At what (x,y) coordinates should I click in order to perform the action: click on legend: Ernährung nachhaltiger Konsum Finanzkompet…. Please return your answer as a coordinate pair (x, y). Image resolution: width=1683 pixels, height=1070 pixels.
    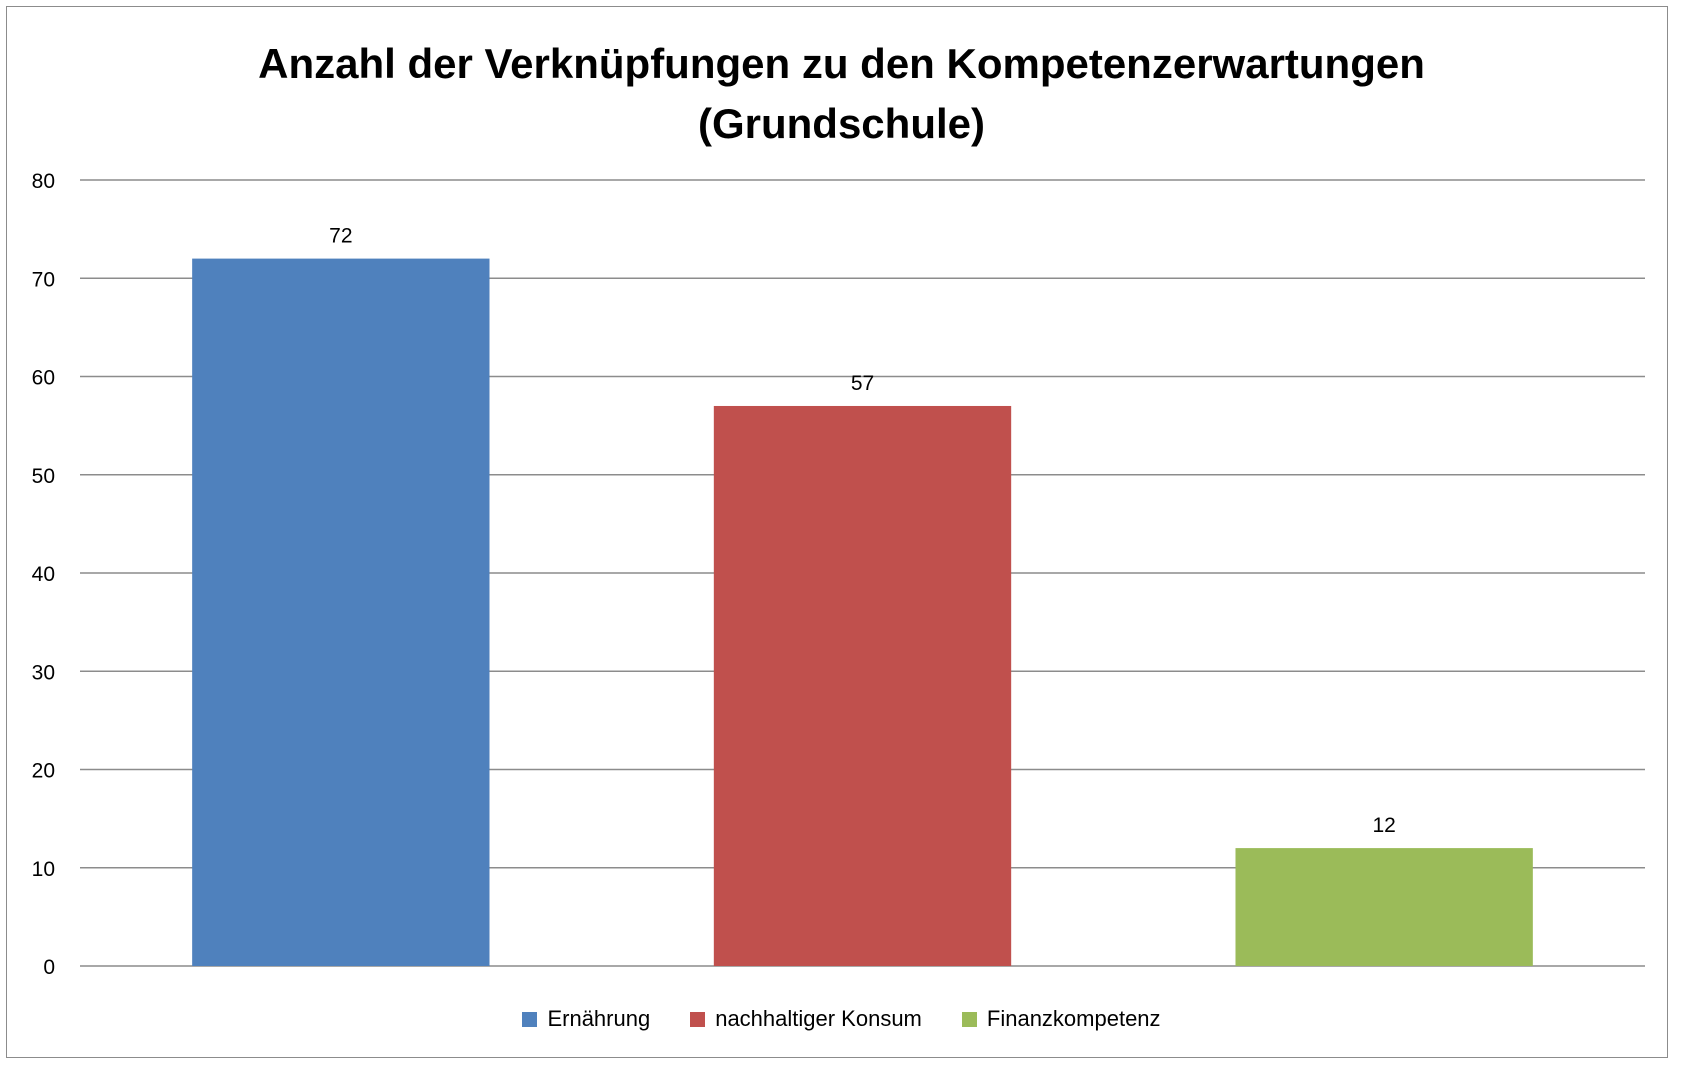
    Looking at the image, I should click on (841, 1019).